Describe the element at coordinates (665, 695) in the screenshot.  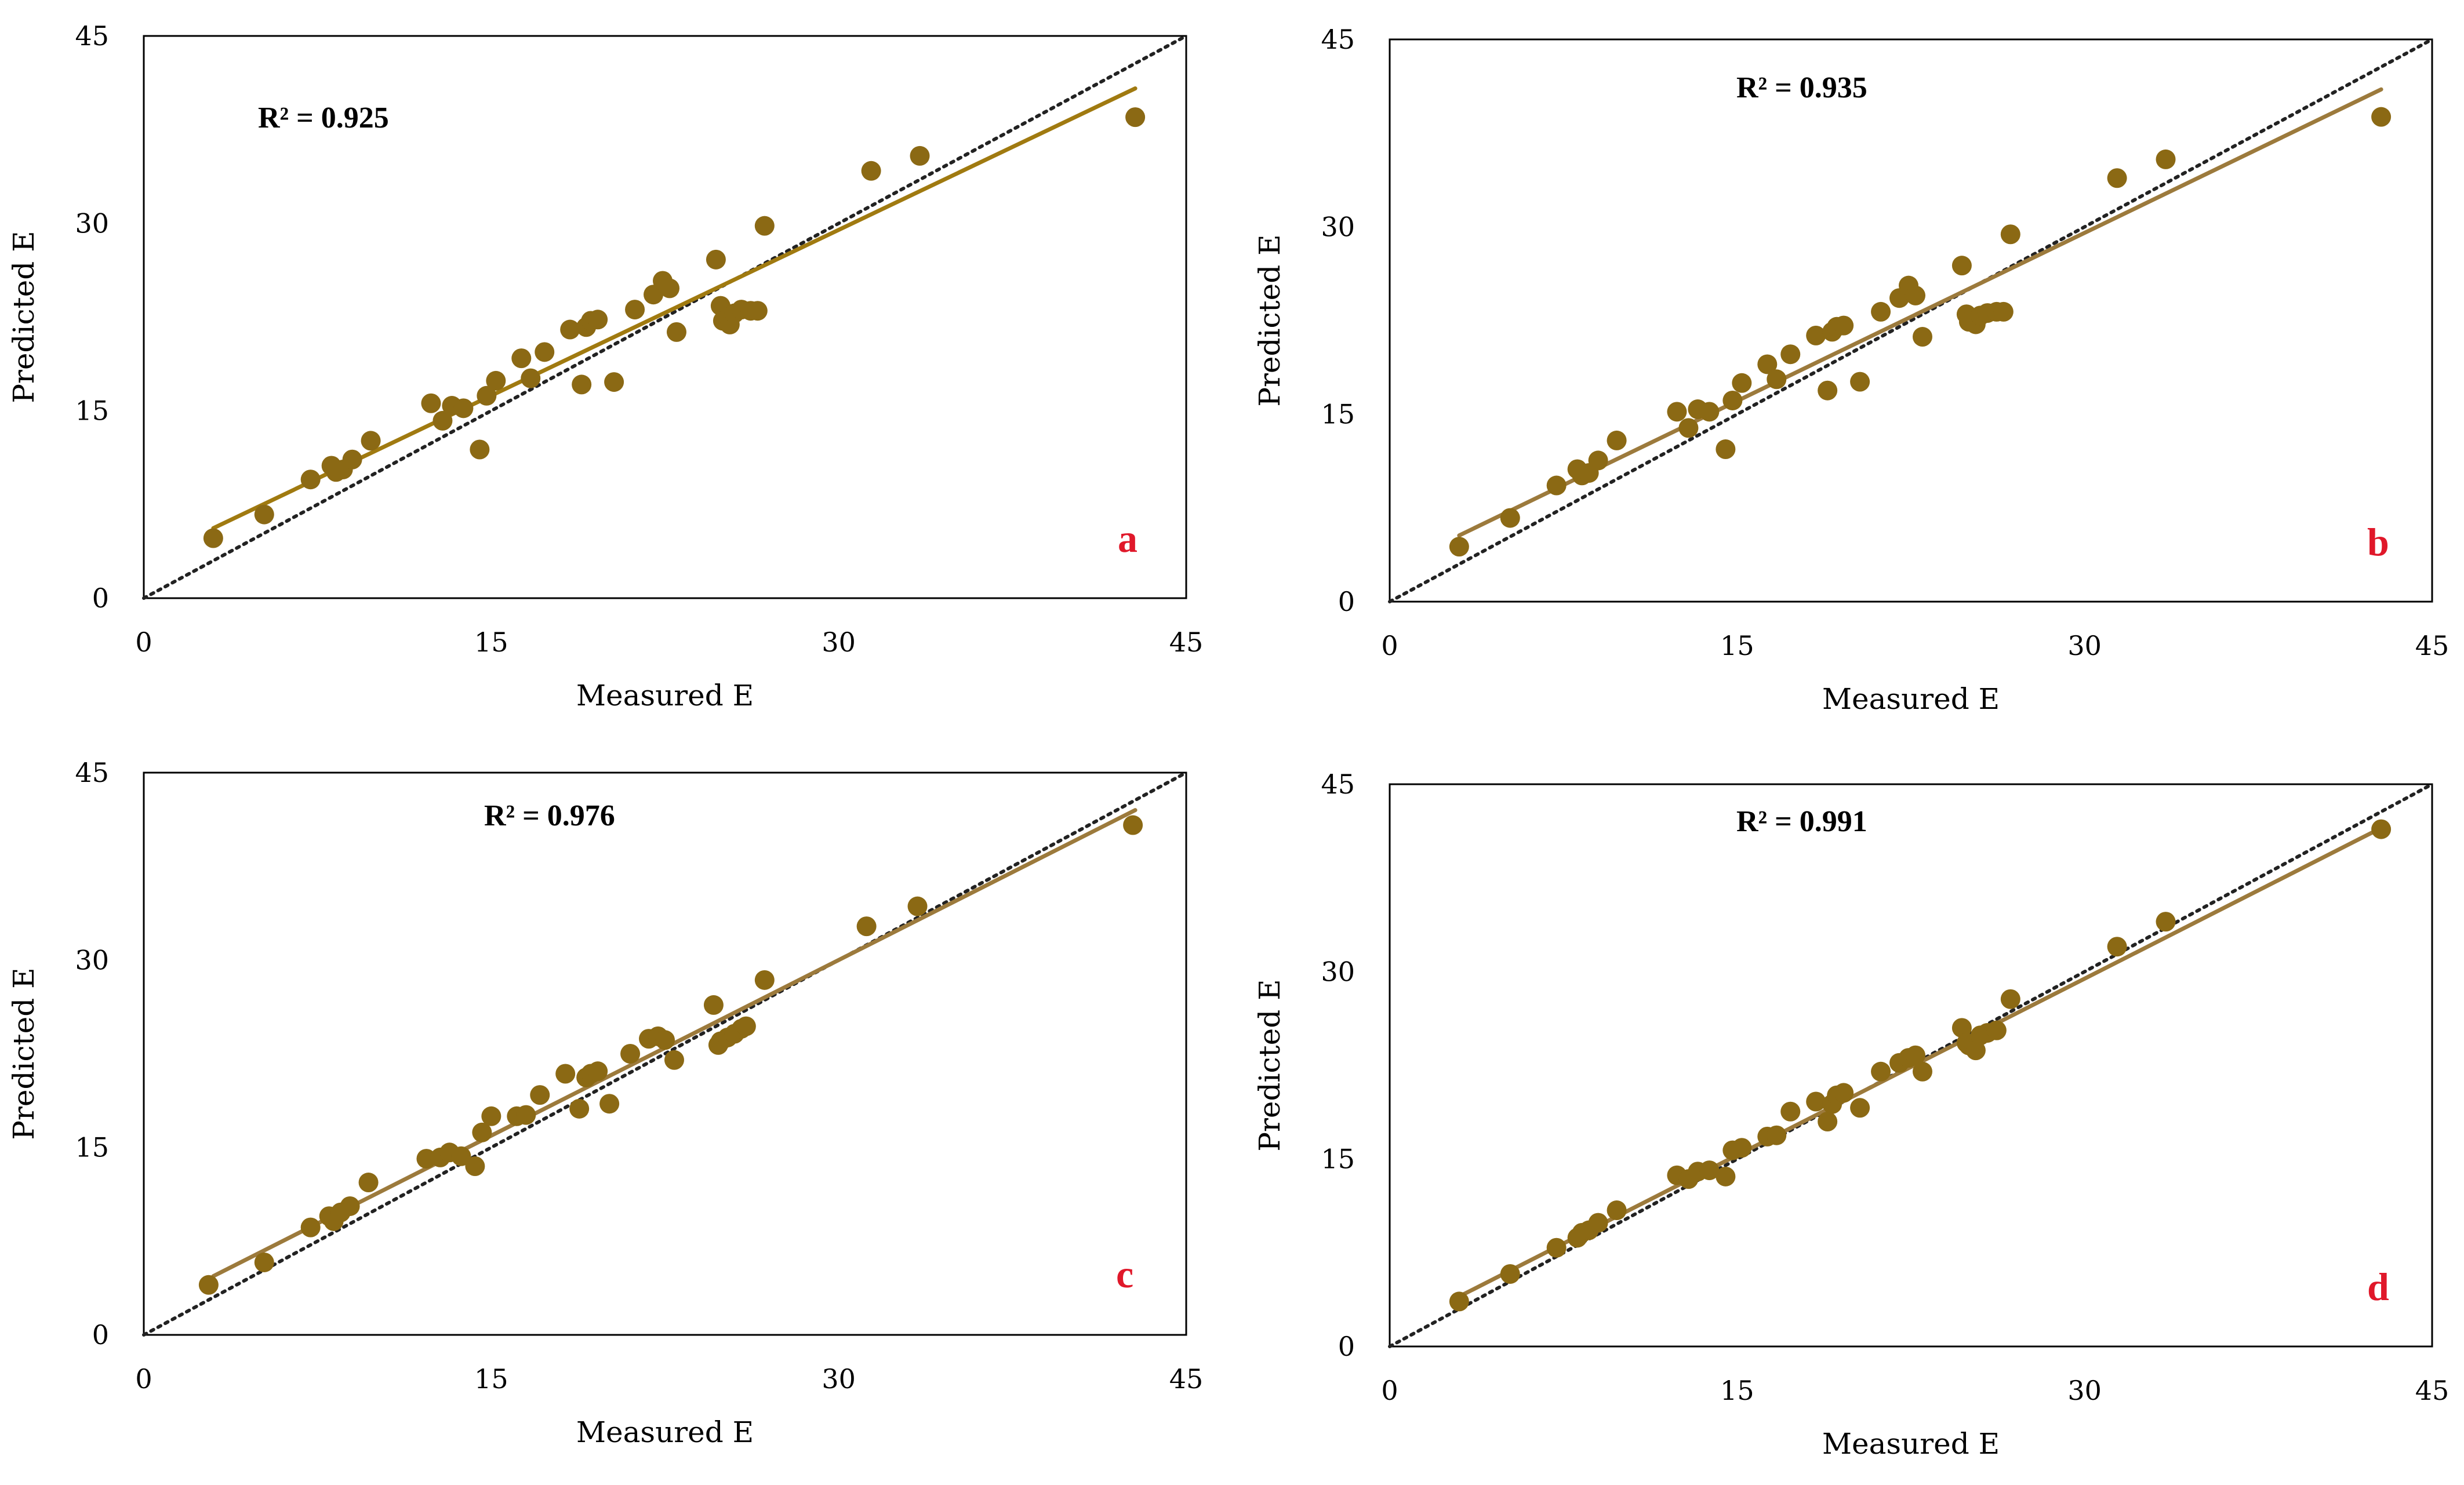
I see `x-axis-title: Measured E` at that location.